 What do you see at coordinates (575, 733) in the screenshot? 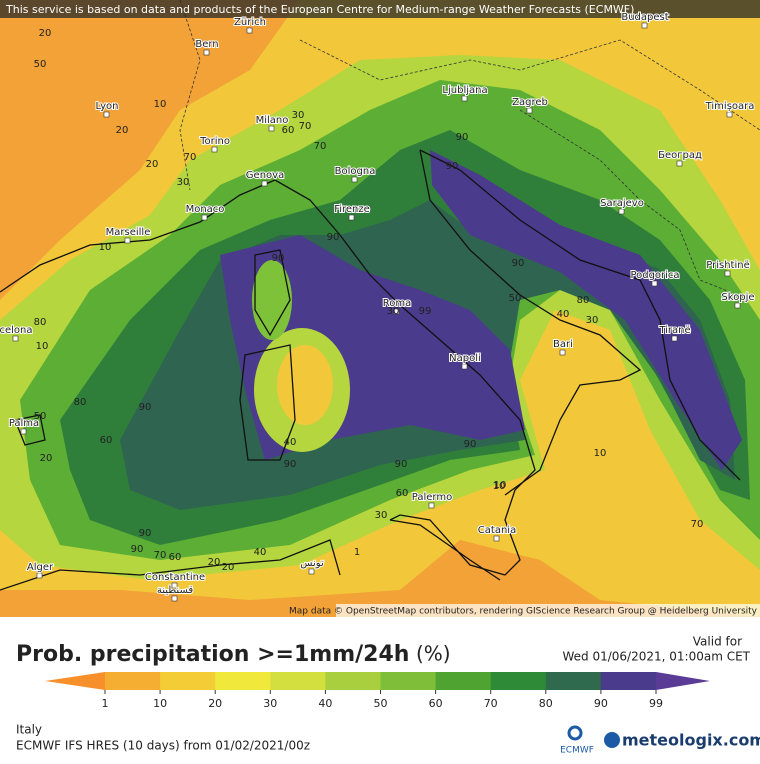
I see `ecmwf-icon` at bounding box center [575, 733].